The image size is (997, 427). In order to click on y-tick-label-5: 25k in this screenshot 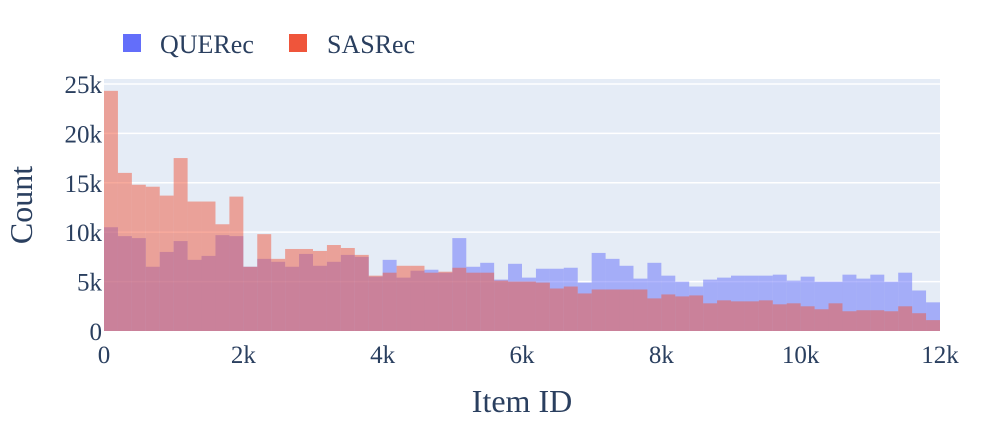, I will do `click(84, 85)`.